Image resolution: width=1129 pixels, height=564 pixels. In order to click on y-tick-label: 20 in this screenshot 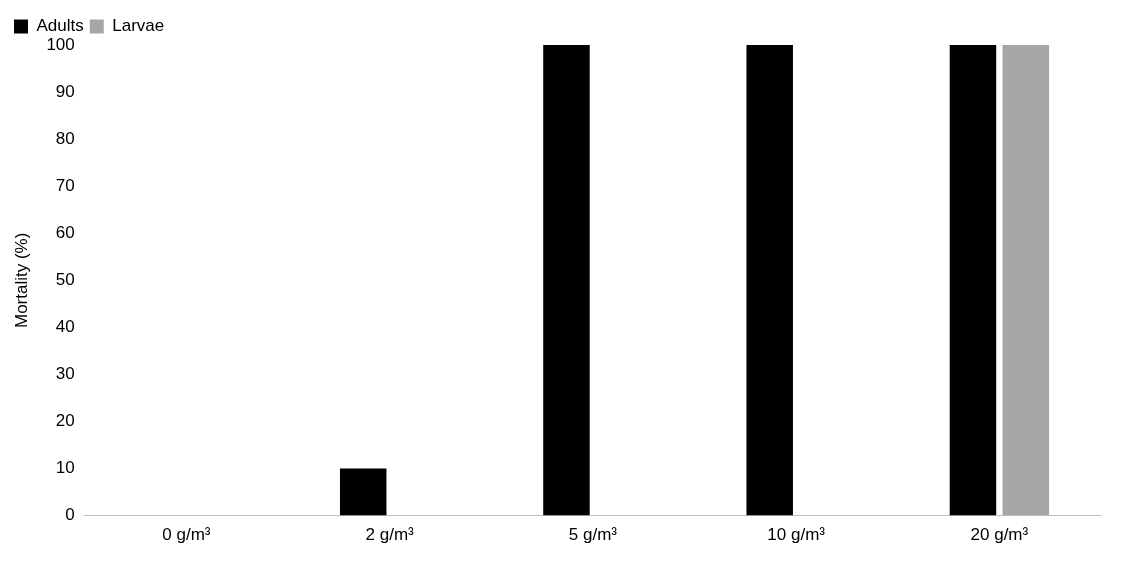, I will do `click(65, 421)`.